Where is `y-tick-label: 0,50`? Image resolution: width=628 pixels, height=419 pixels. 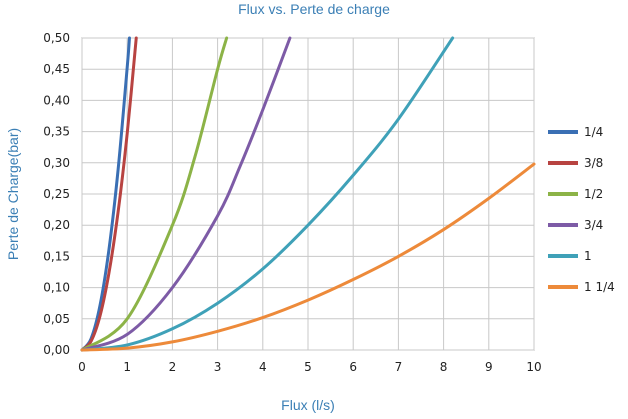 y-tick-label: 0,50 is located at coordinates (56, 38).